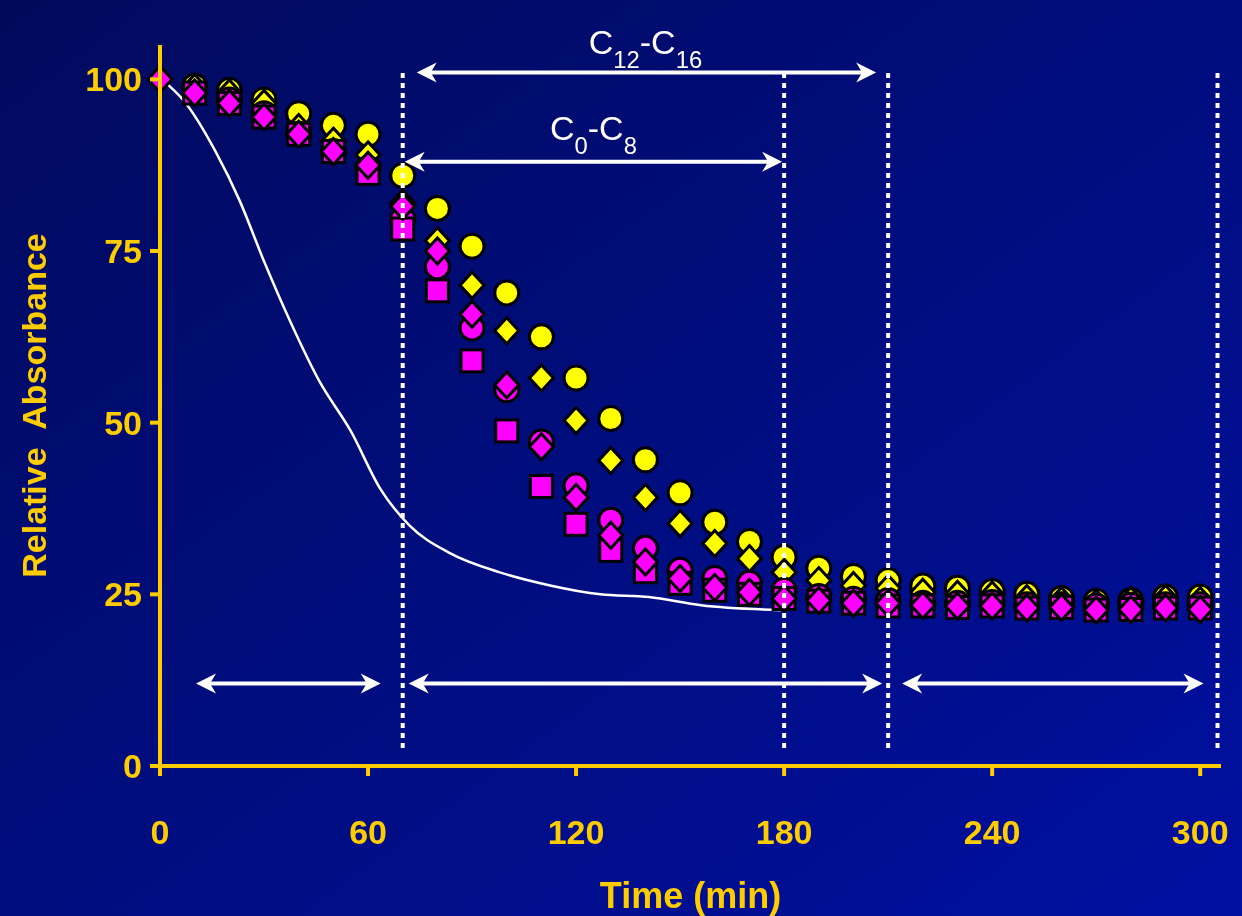 This screenshot has height=916, width=1242. What do you see at coordinates (690, 895) in the screenshot?
I see `x-axis-title: Time (min)` at bounding box center [690, 895].